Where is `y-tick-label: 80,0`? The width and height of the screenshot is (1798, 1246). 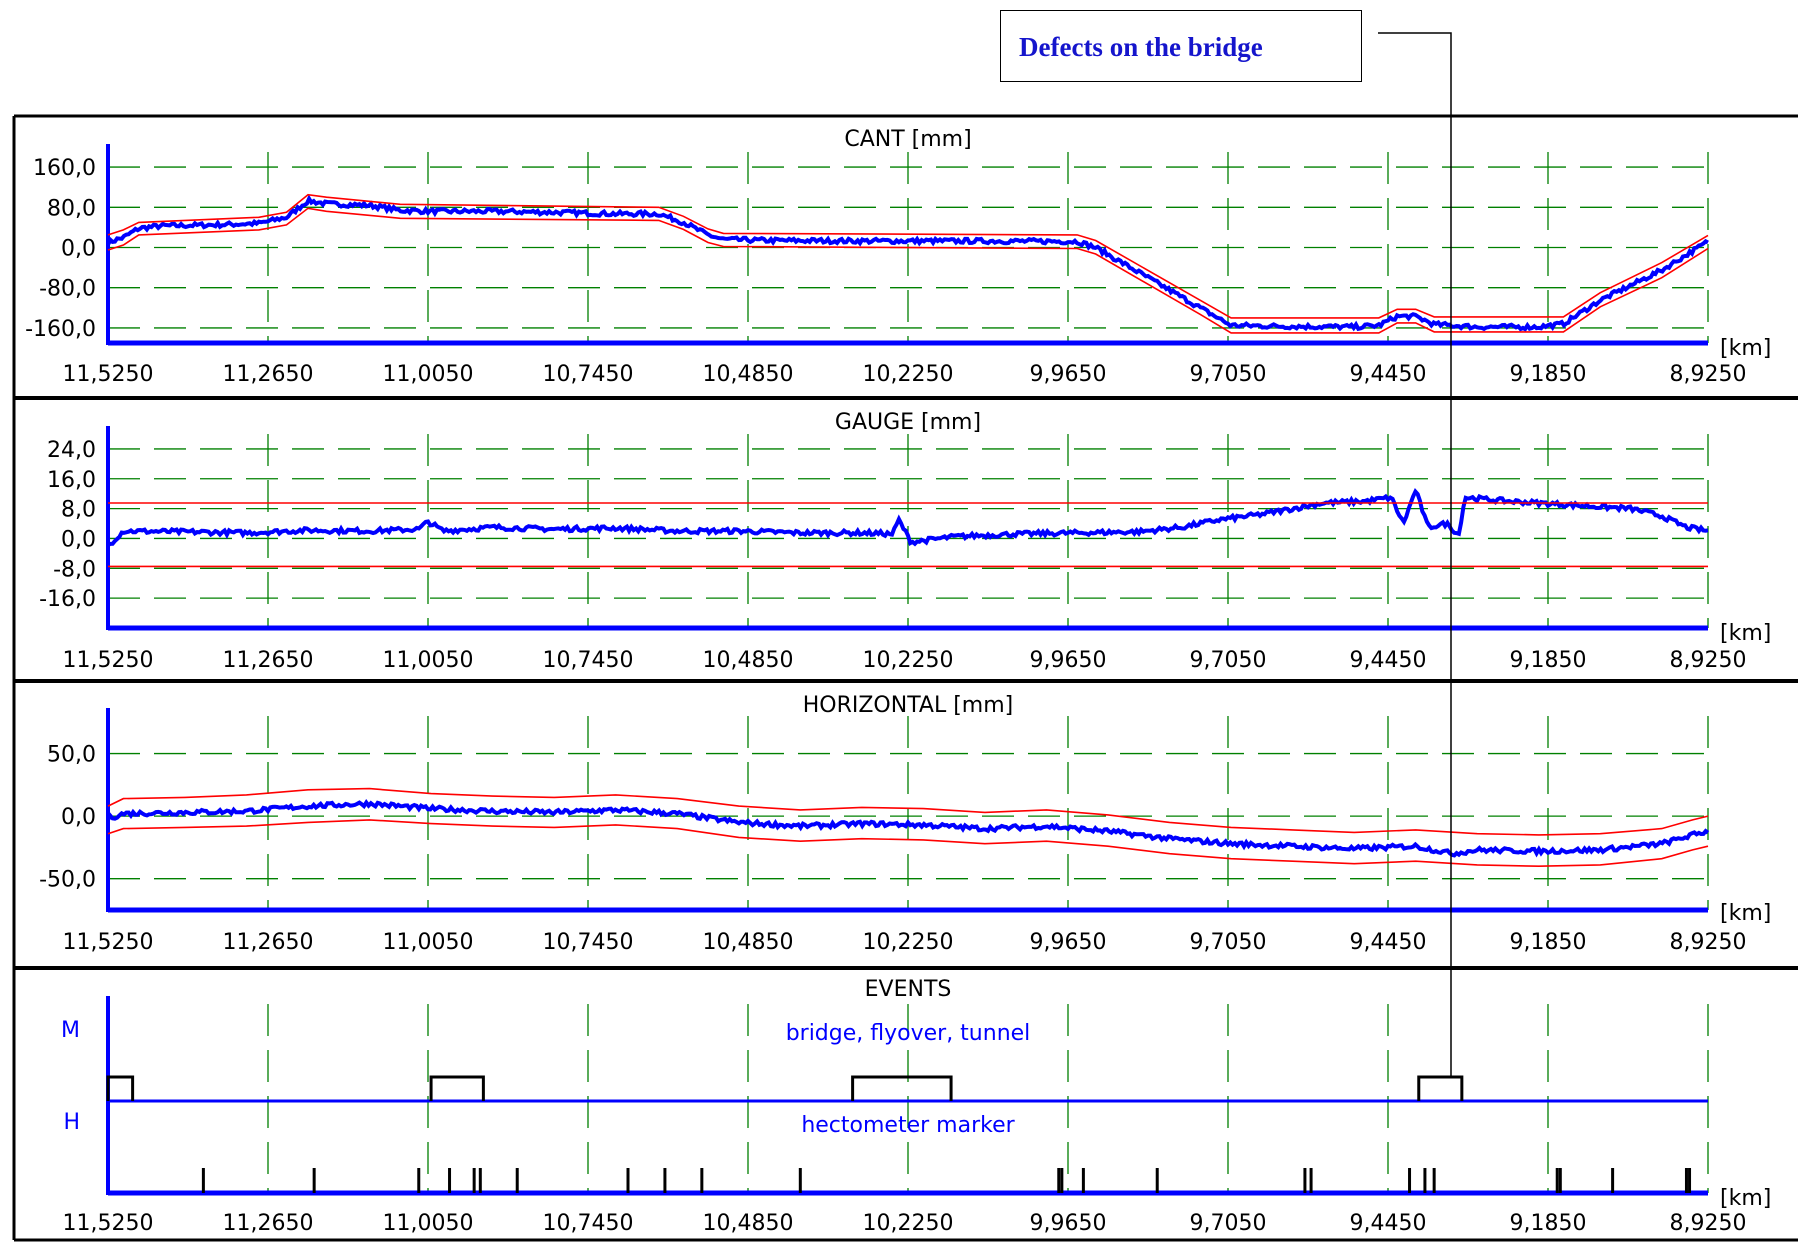 y-tick-label: 80,0 is located at coordinates (71, 208).